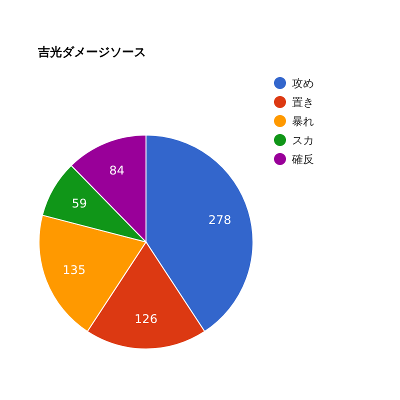 The height and width of the screenshot is (400, 400). What do you see at coordinates (303, 102) in the screenshot?
I see `legend-label: 置き` at bounding box center [303, 102].